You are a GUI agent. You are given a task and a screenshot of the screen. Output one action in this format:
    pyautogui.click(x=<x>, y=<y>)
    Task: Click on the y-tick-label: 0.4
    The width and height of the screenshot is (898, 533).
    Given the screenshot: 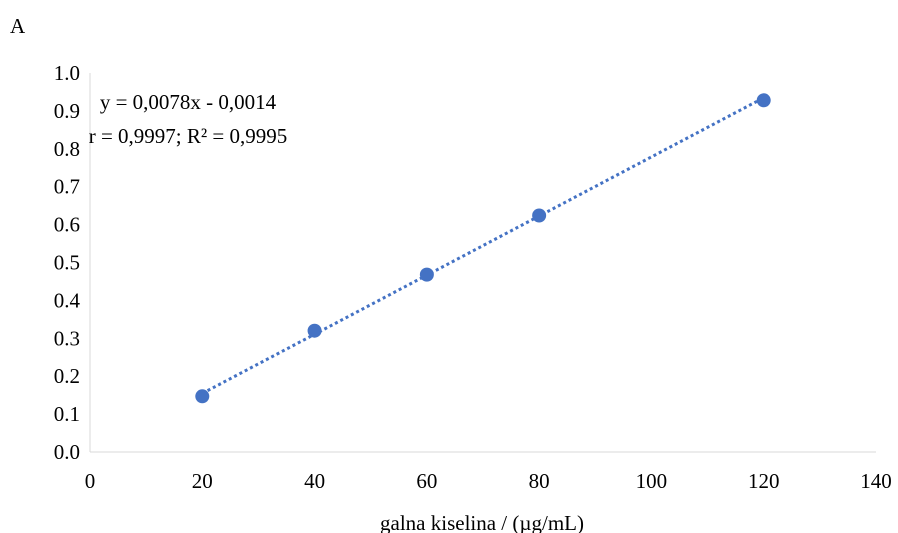 What is the action you would take?
    pyautogui.click(x=67, y=300)
    